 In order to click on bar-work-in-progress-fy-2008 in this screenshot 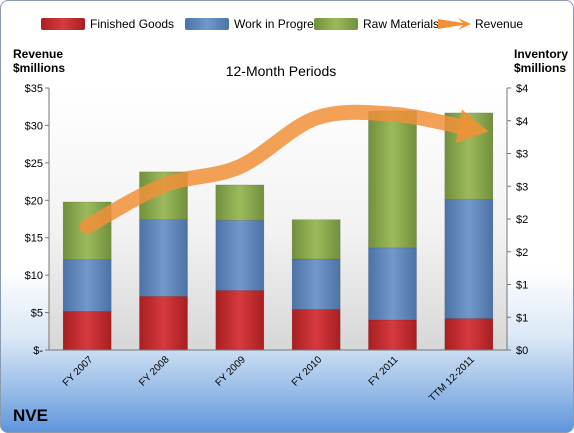, I will do `click(163, 258)`.